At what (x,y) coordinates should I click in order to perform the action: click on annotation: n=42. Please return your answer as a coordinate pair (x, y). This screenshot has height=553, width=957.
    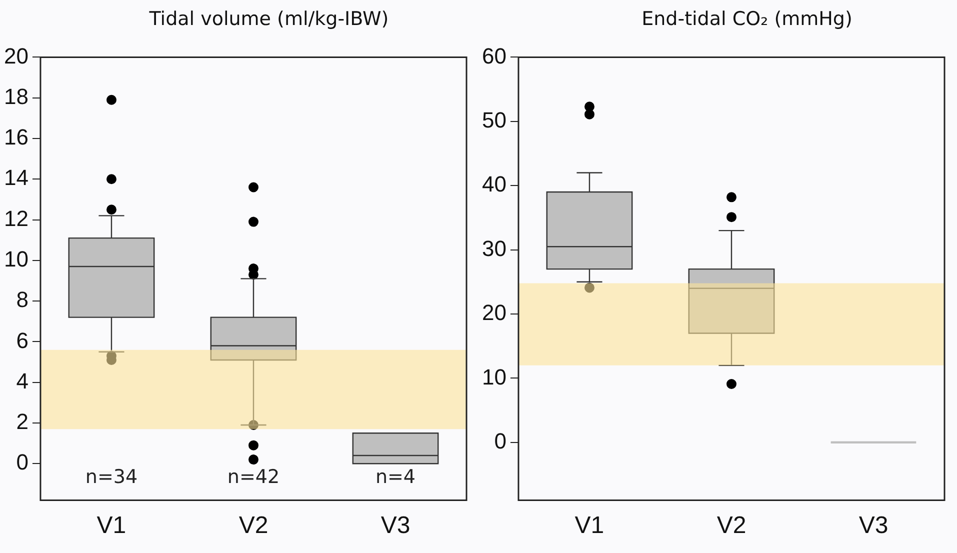
    Looking at the image, I should click on (253, 477).